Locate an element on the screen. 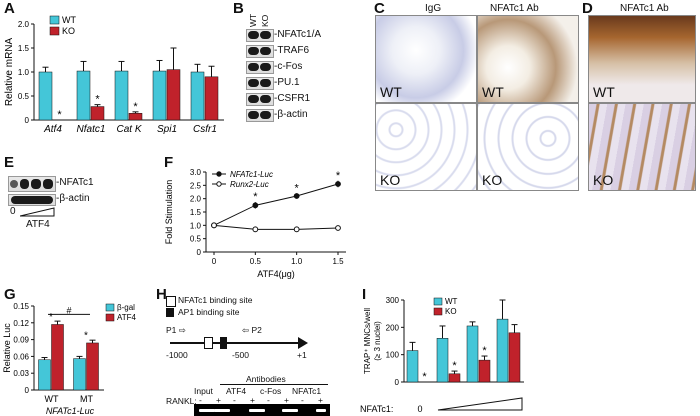  x-axis-label: NFATc1-Luc is located at coordinates (70, 411).